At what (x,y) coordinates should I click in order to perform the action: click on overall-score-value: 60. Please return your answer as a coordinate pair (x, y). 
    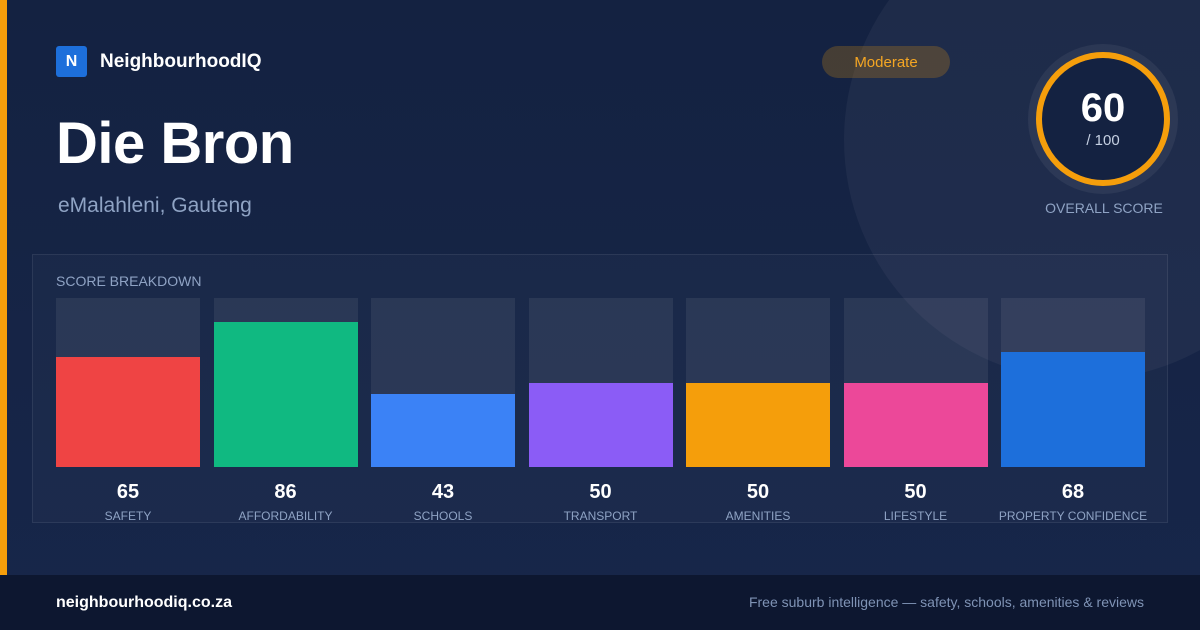
    Looking at the image, I should click on (1103, 108).